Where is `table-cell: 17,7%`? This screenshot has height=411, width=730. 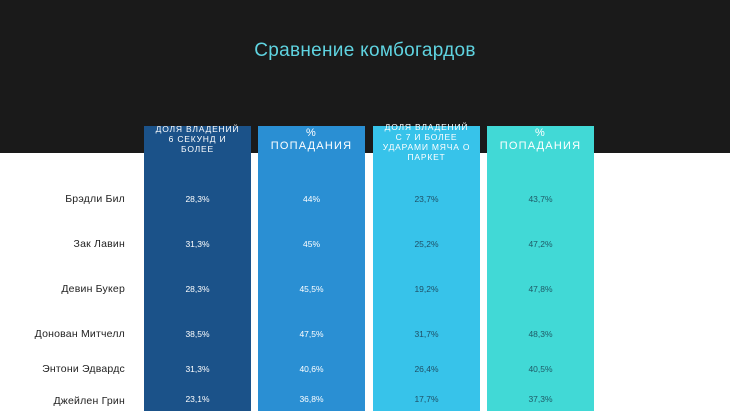
table-cell: 17,7% is located at coordinates (426, 399).